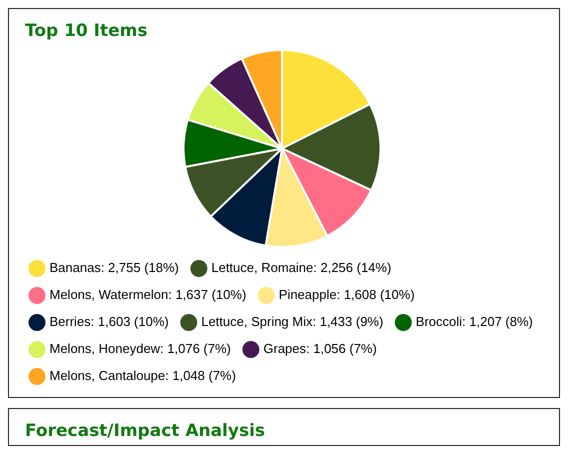  Describe the element at coordinates (474, 322) in the screenshot. I see `legend-label: Broccoli: 1,207 (8%)` at that location.